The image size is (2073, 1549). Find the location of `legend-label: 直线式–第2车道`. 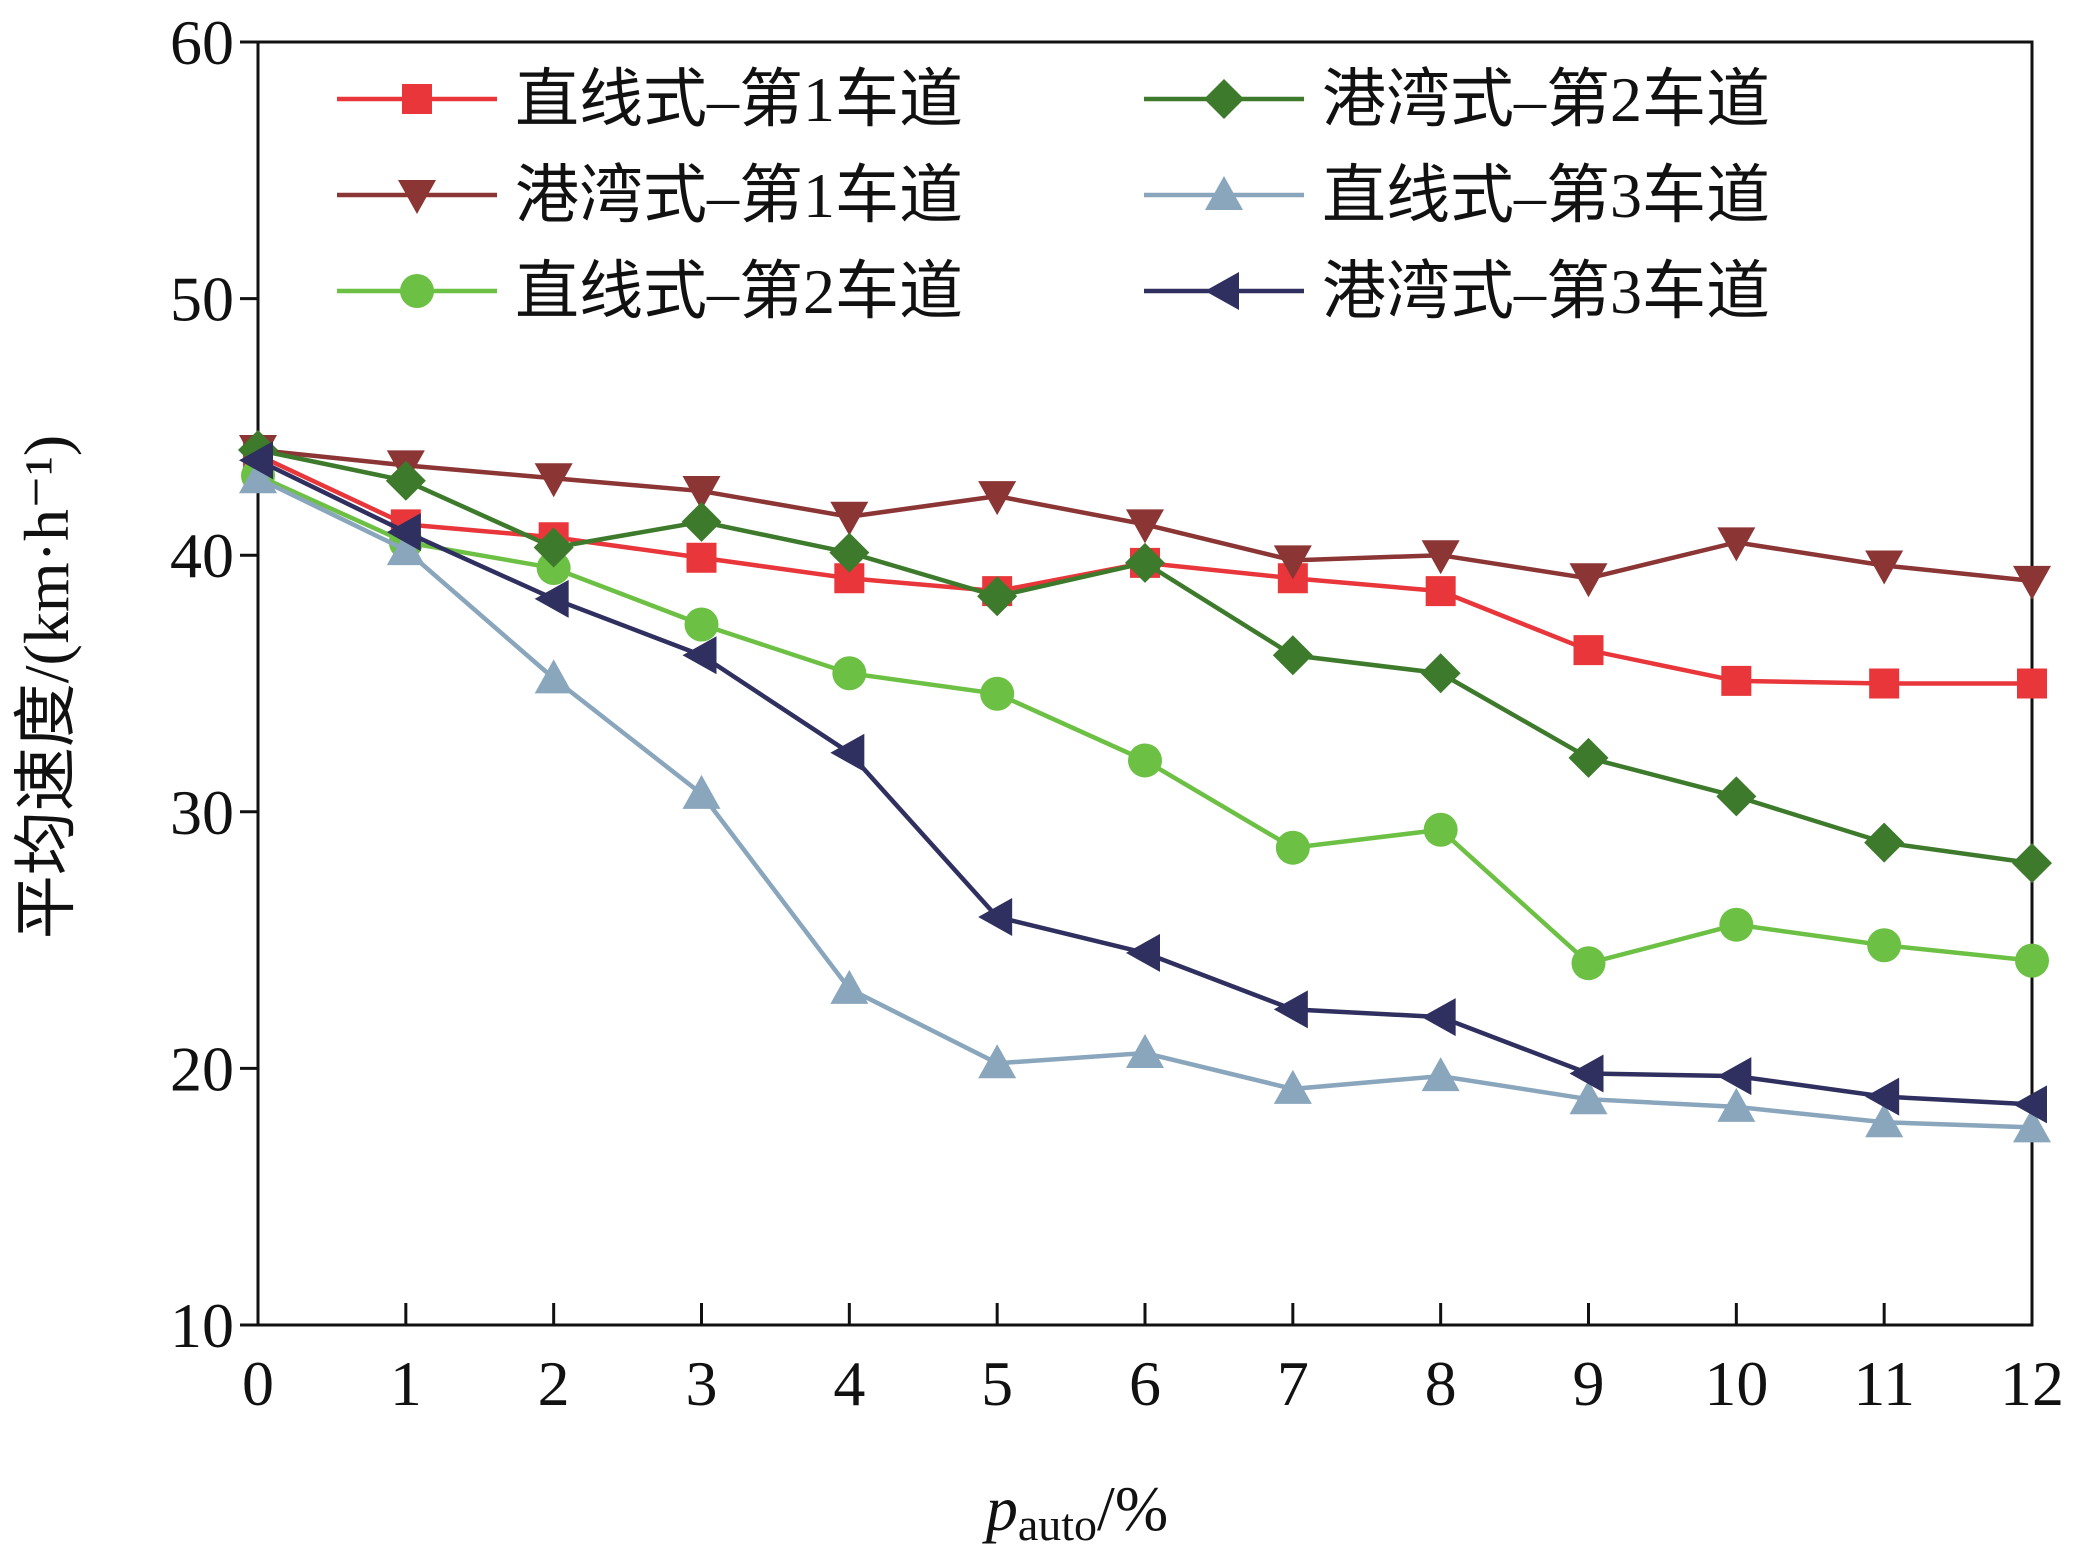

legend-label: 直线式–第2车道 is located at coordinates (739, 291).